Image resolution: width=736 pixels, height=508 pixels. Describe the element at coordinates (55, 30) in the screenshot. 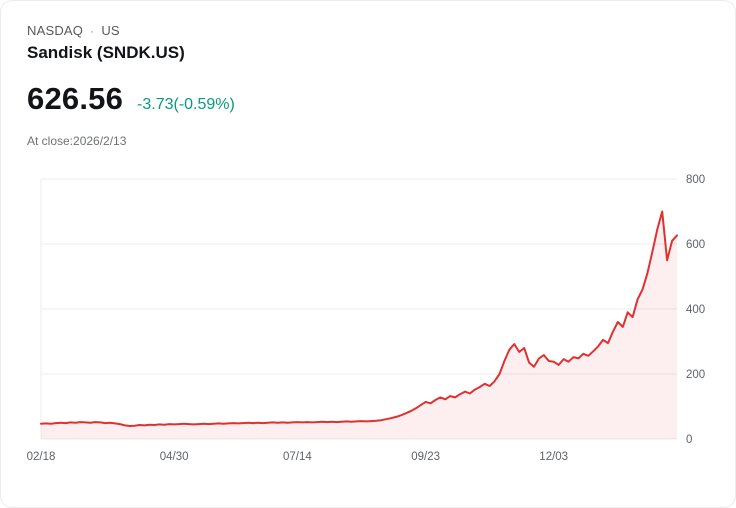

I see `exchange-label: NASDAQ` at that location.